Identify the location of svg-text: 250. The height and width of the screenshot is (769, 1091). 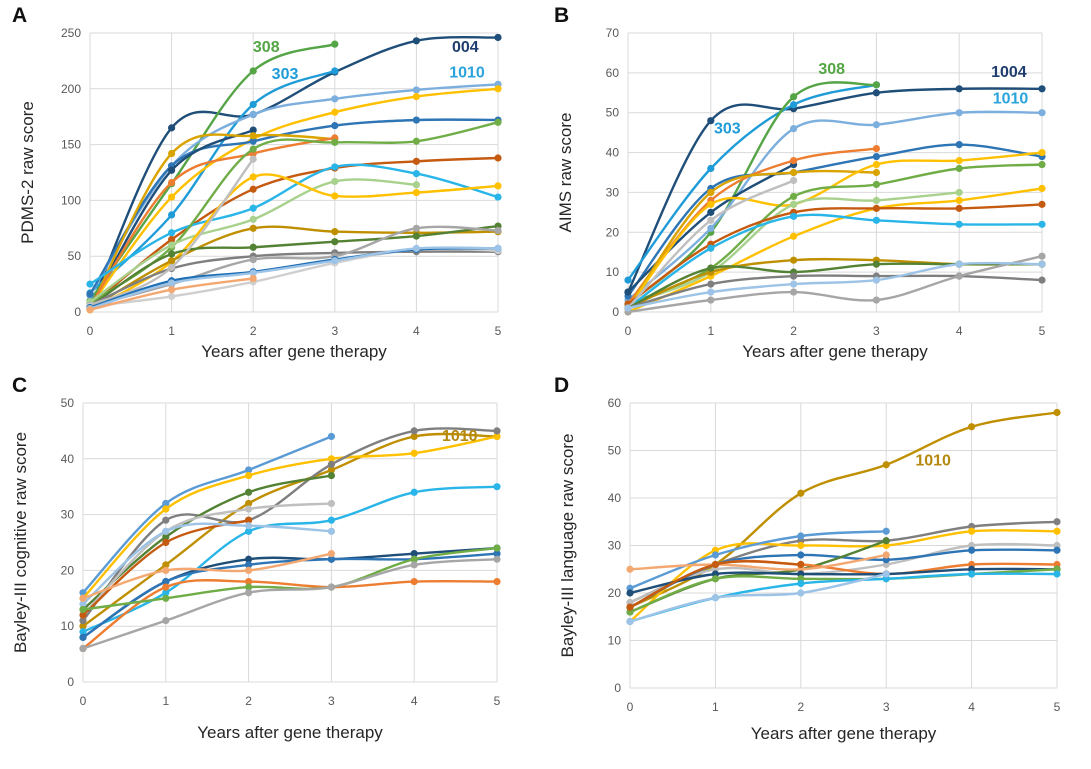
(71, 33).